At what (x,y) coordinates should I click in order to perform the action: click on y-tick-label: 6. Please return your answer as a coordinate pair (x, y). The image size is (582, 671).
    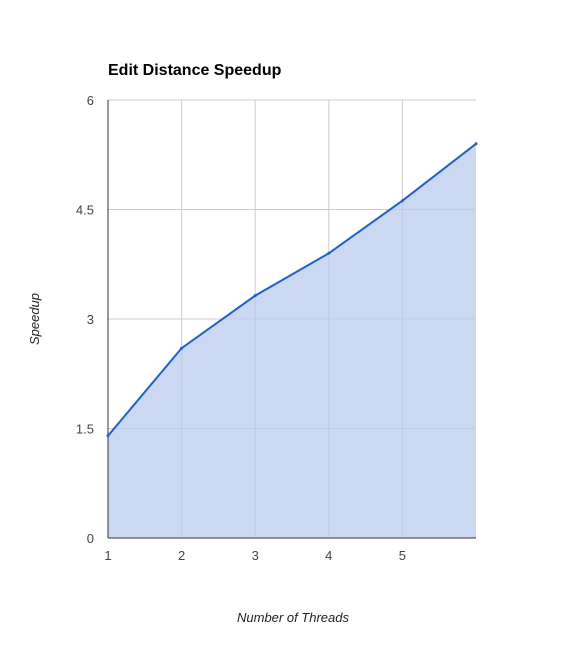
    Looking at the image, I should click on (90, 100).